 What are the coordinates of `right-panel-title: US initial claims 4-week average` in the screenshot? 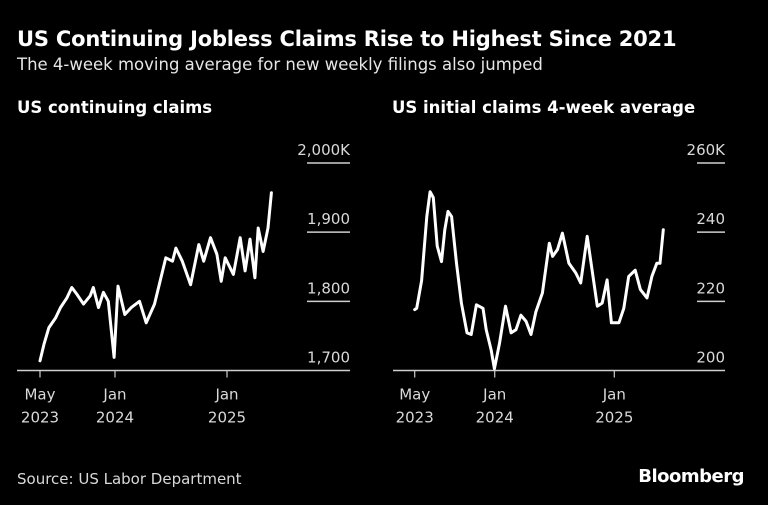 It's located at (544, 107).